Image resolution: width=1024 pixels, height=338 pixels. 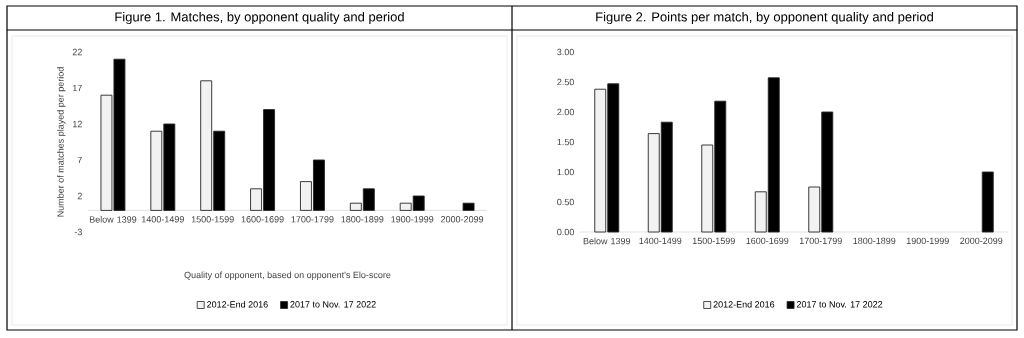 I want to click on y-tick-label: 22, so click(x=77, y=52).